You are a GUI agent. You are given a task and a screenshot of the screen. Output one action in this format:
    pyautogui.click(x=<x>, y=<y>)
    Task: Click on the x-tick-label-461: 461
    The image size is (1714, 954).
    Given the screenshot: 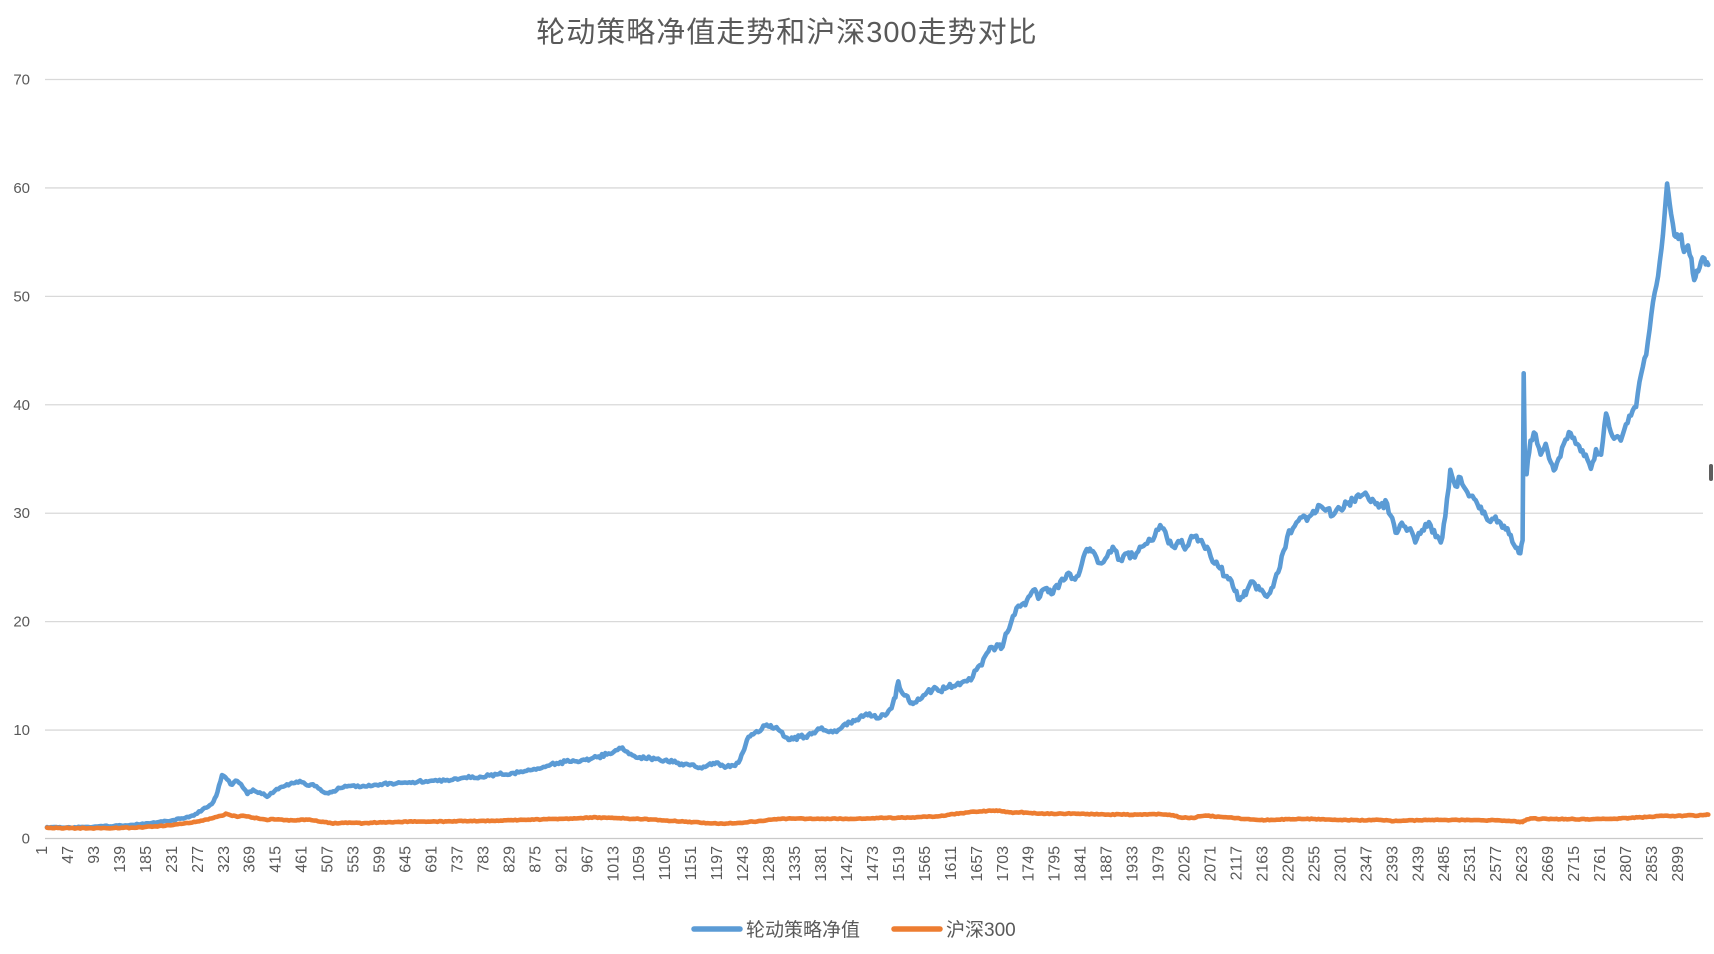 What is the action you would take?
    pyautogui.click(x=302, y=859)
    